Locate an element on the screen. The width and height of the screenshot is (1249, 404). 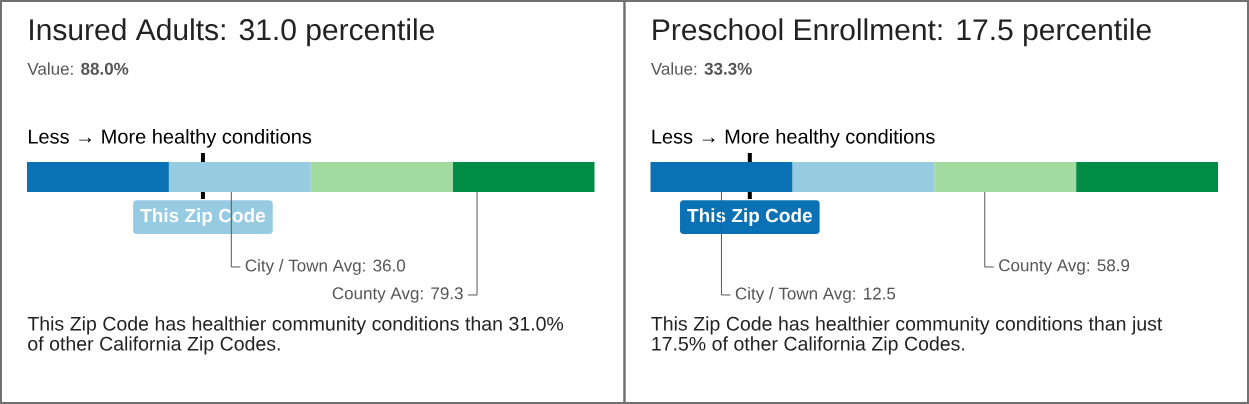
text: This Zip Code has healthier community conditions than 31.0% of other California Zip Codes. is located at coordinates (295, 335).